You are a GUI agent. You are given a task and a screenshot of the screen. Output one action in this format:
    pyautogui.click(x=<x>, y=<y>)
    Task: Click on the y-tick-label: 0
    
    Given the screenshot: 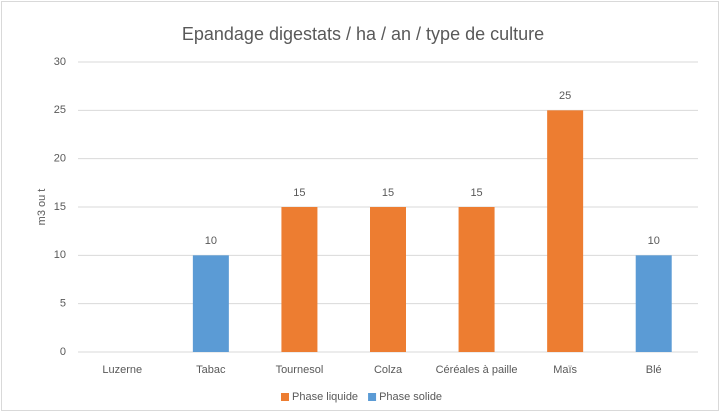 What is the action you would take?
    pyautogui.click(x=63, y=352)
    